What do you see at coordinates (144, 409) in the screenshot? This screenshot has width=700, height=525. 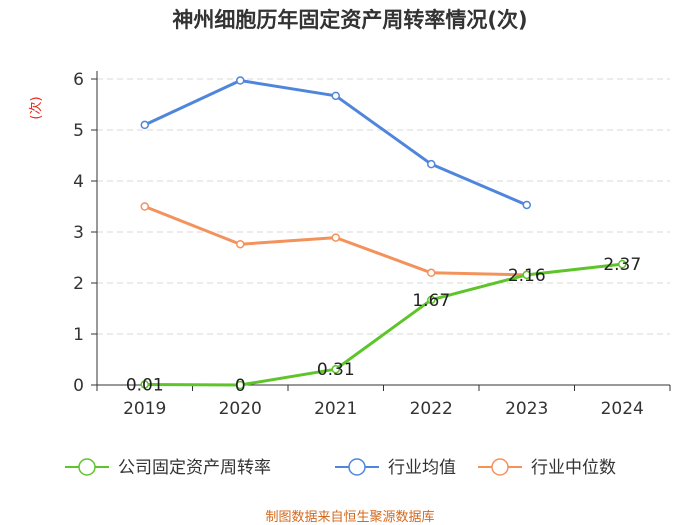 I see `x-tick-label: 2019` at bounding box center [144, 409].